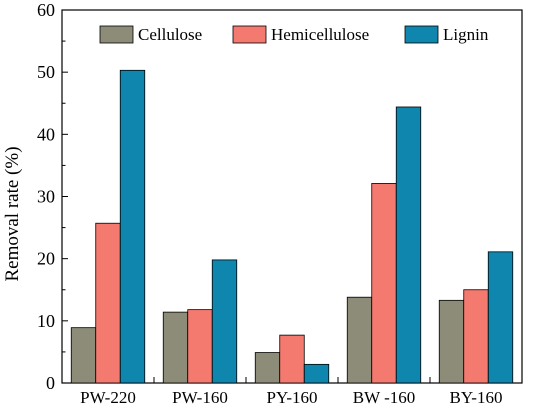  What do you see at coordinates (46, 10) in the screenshot?
I see `y-tick-label: 60` at bounding box center [46, 10].